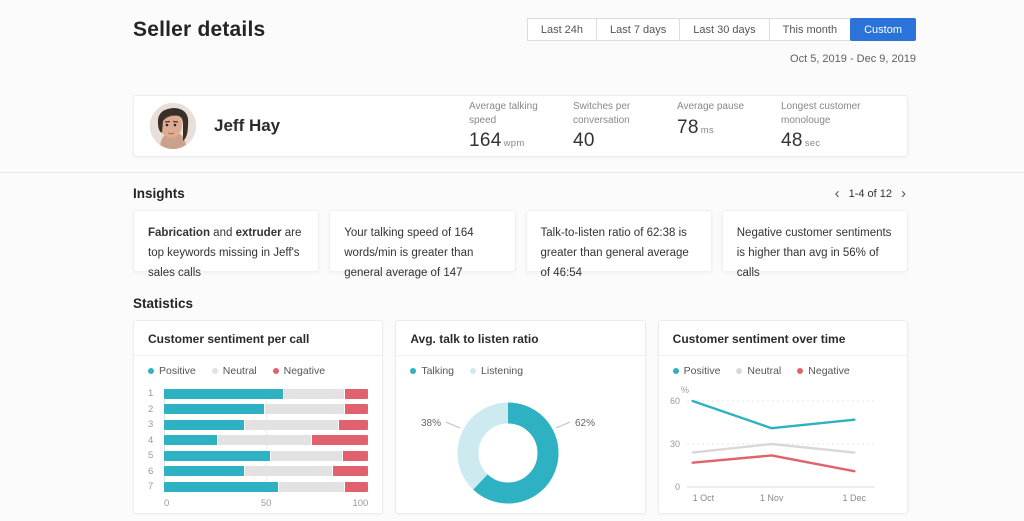 The width and height of the screenshot is (1024, 521). Describe the element at coordinates (638, 29) in the screenshot. I see `filter-last-7-days: Last 7 days` at that location.